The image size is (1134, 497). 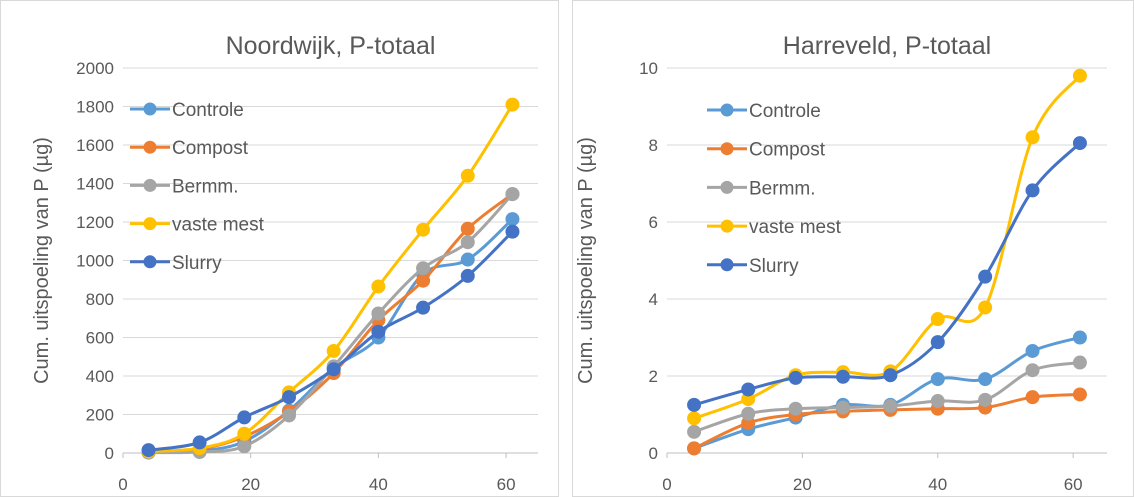 I want to click on y-tick-label: 2000, so click(x=95, y=68).